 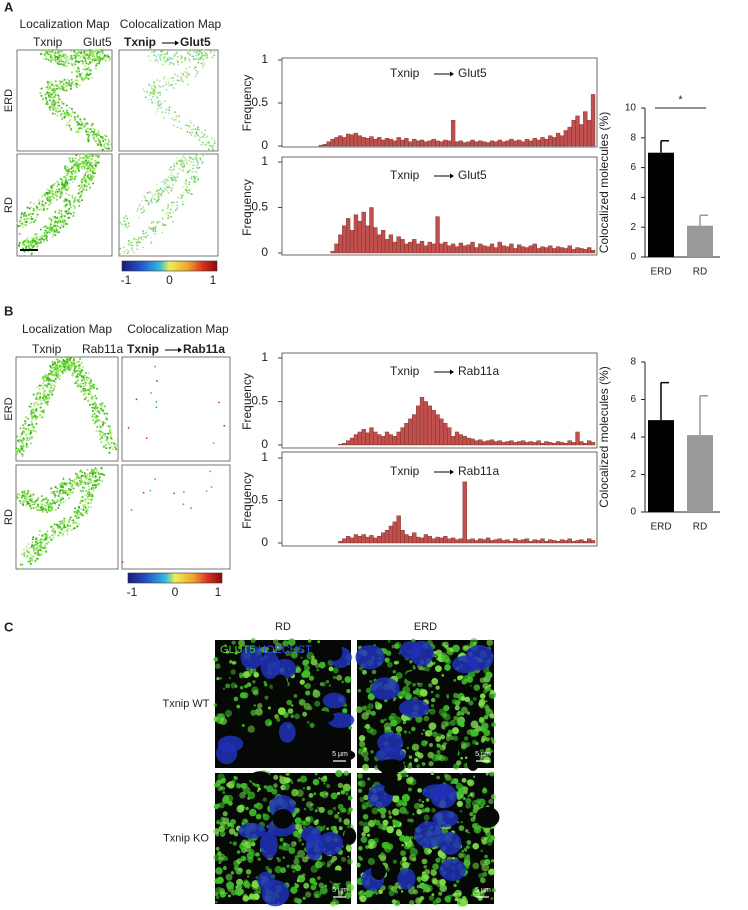 I want to click on y-tick-label: 6, so click(x=633, y=399).